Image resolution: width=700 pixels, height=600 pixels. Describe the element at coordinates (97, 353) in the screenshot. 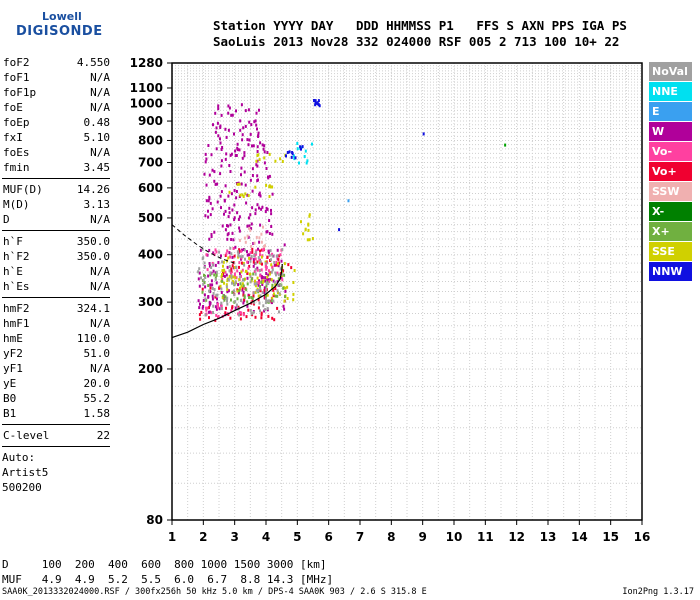

I see `param-value: 51.0` at that location.